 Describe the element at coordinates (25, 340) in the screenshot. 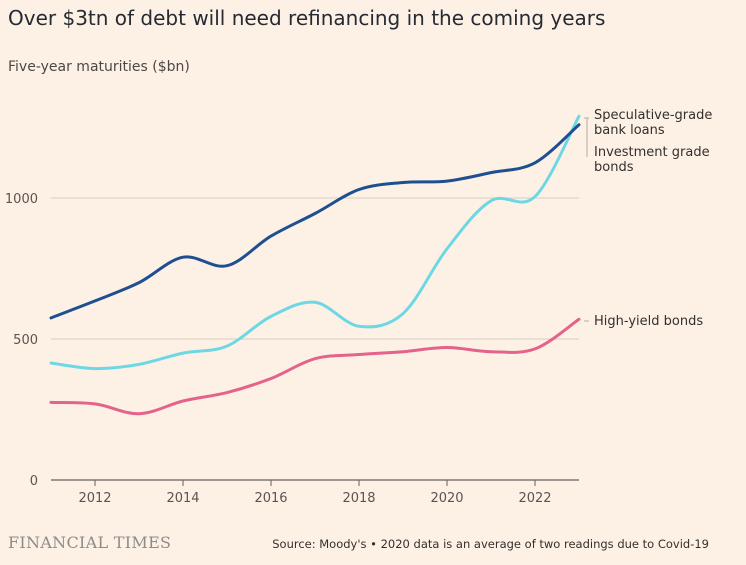

I see `y-tick-label: 500` at that location.